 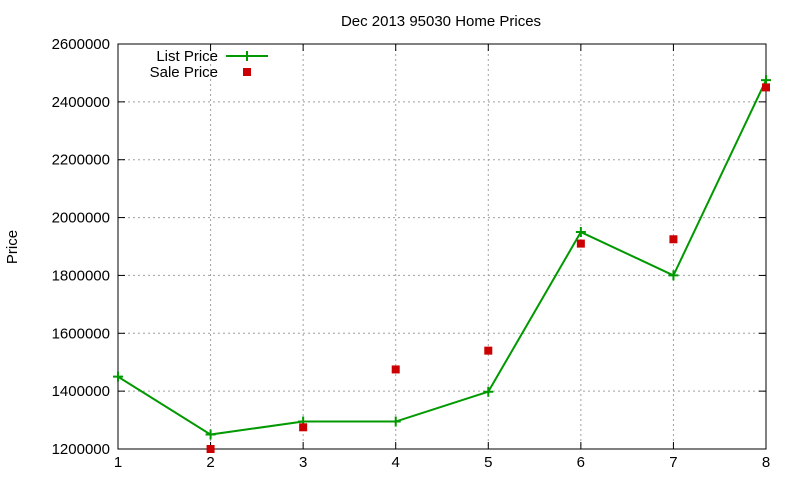 What do you see at coordinates (81, 102) in the screenshot?
I see `y-tick-label: 2400000` at bounding box center [81, 102].